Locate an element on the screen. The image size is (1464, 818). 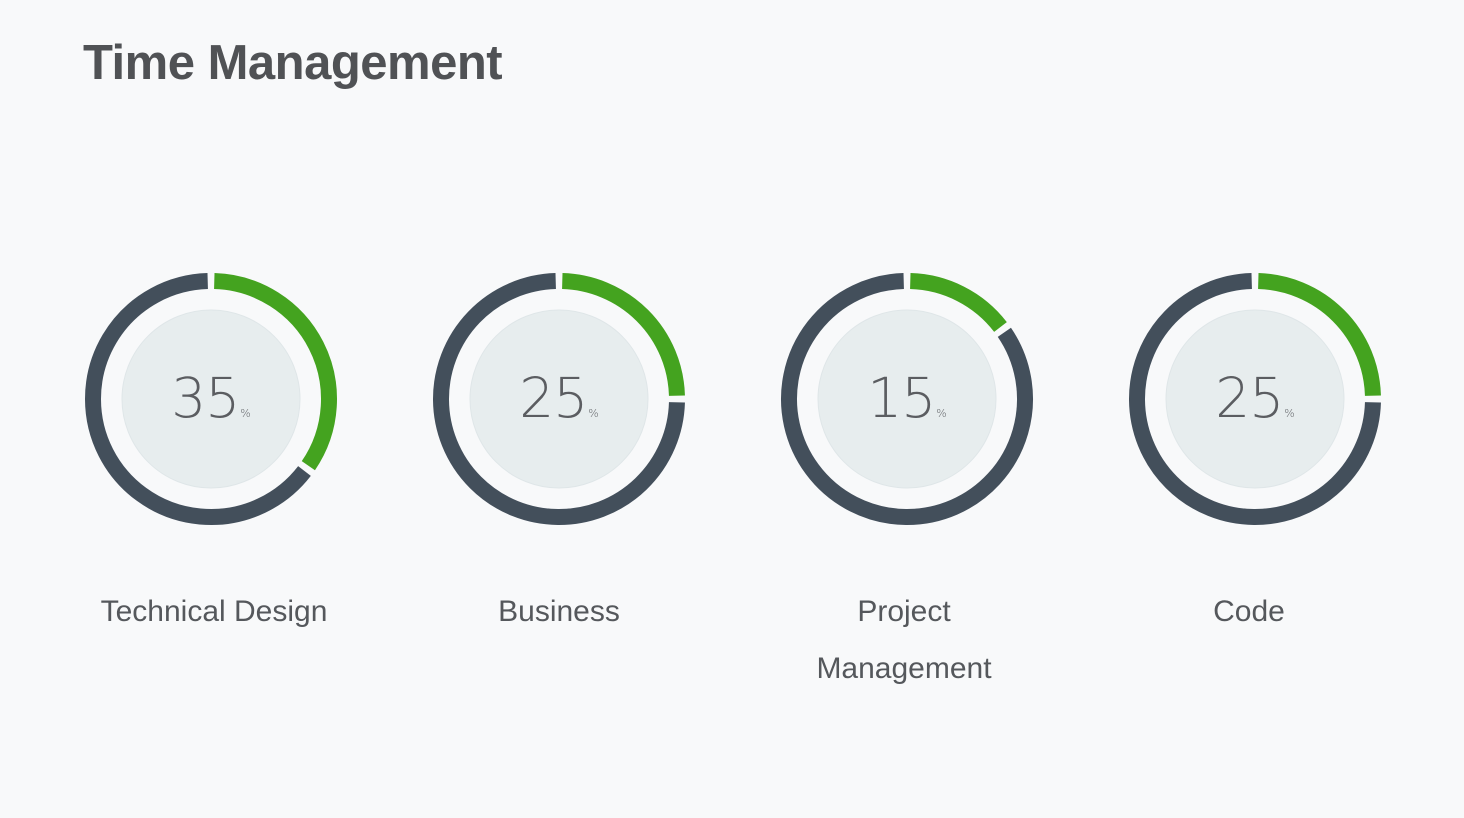
gauge-project-management: 15% is located at coordinates (907, 399).